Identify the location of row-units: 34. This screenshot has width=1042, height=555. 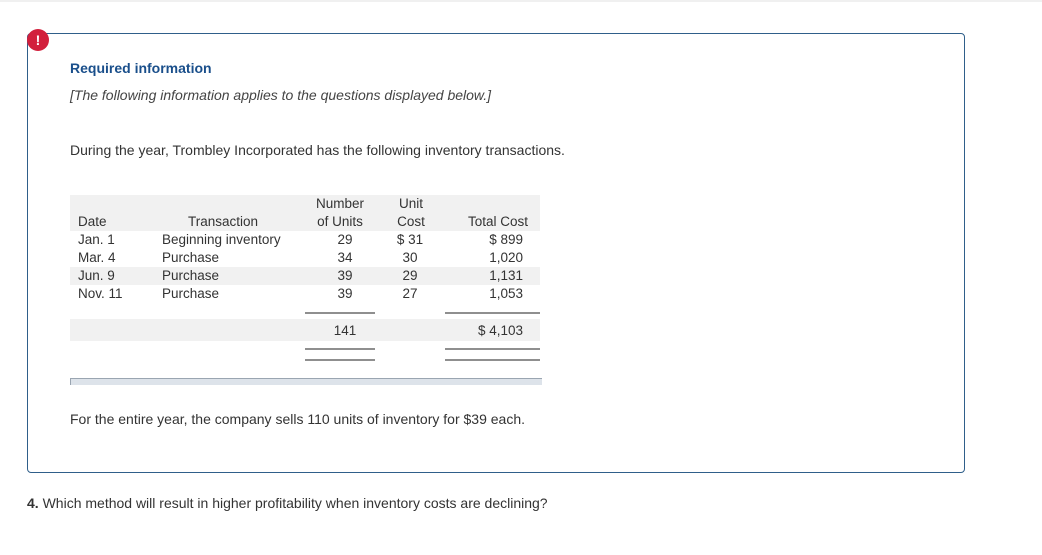
(345, 257).